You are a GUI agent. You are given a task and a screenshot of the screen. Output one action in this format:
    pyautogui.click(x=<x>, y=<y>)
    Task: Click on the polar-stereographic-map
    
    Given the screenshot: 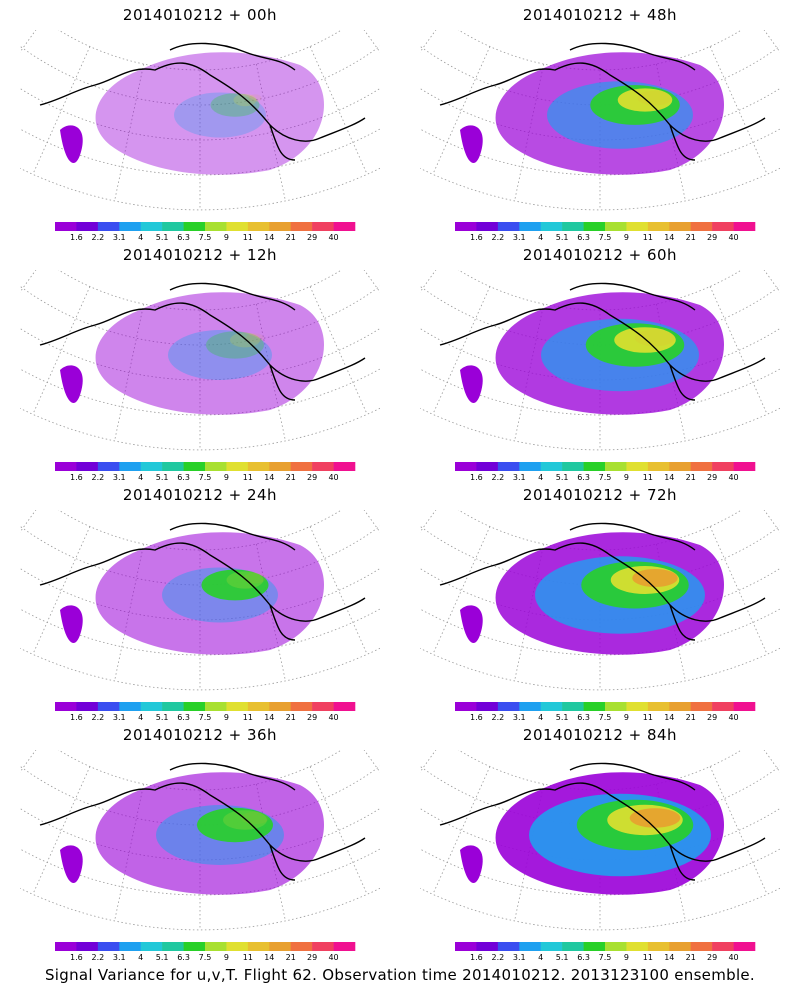 What is the action you would take?
    pyautogui.click(x=200, y=600)
    